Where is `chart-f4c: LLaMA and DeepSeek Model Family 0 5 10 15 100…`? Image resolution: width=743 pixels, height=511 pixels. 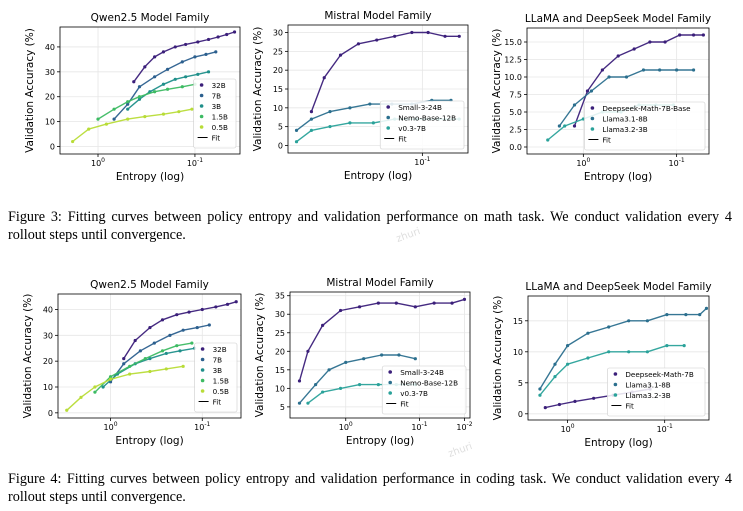
chart-f4c: LLaMA and DeepSeek Model Family 0 5 10 15 100… is located at coordinates (602, 365).